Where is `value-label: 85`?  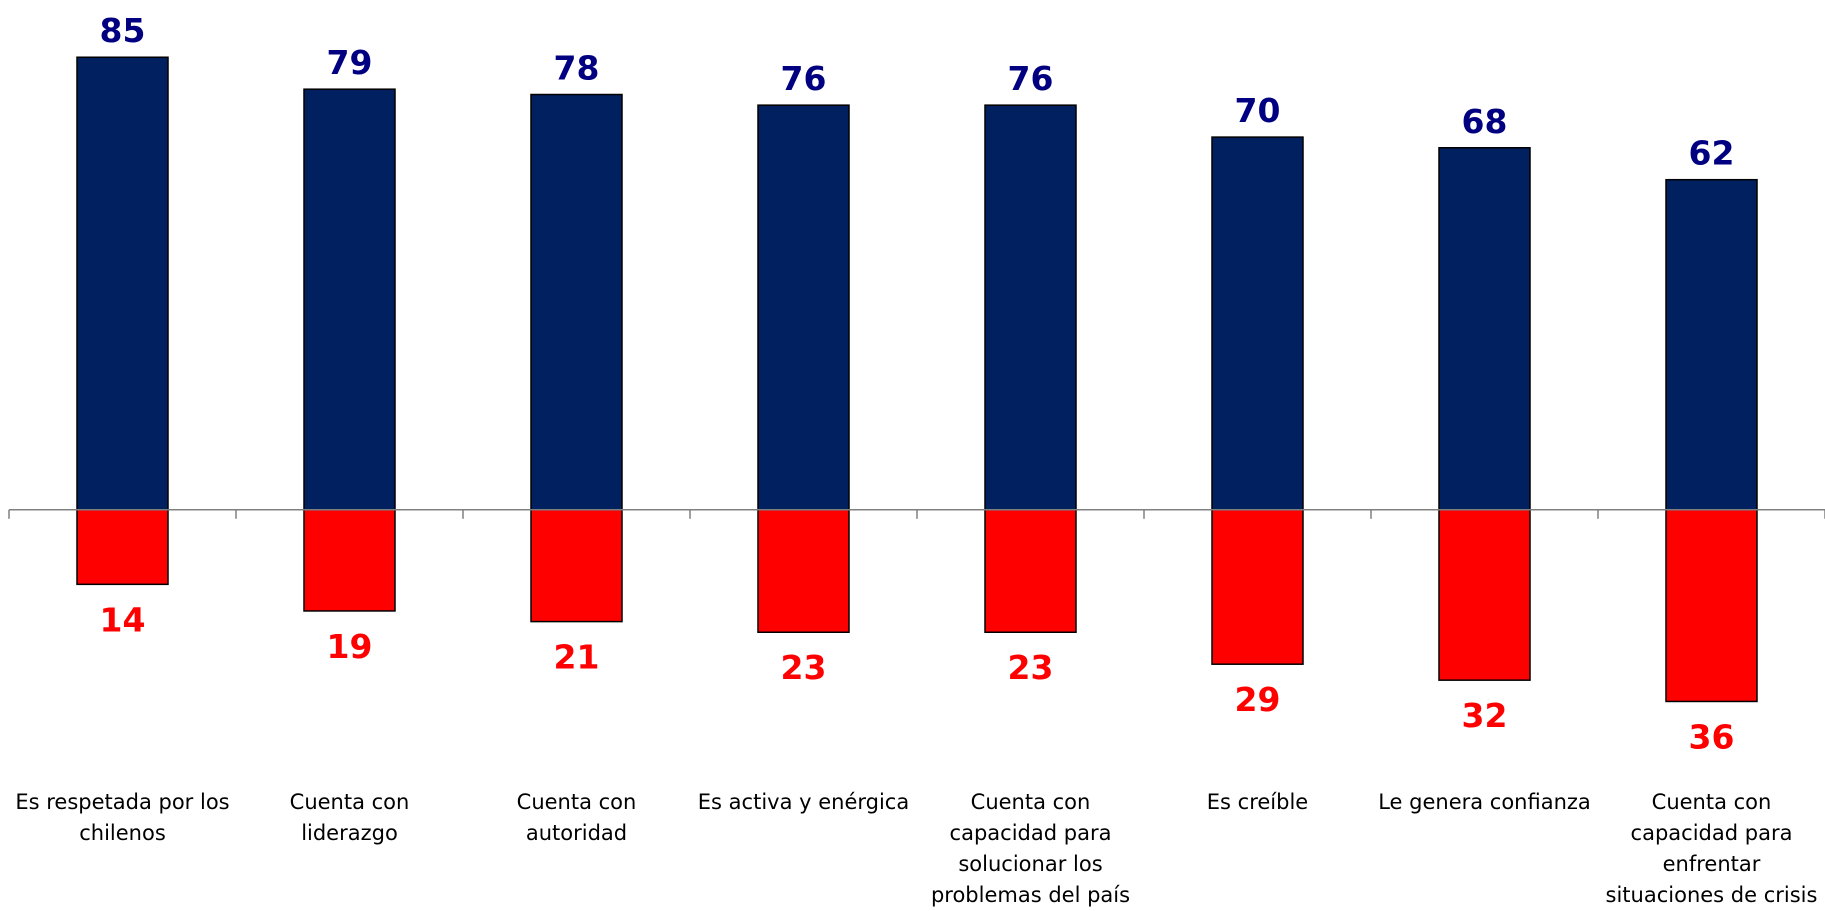
value-label: 85 is located at coordinates (123, 30).